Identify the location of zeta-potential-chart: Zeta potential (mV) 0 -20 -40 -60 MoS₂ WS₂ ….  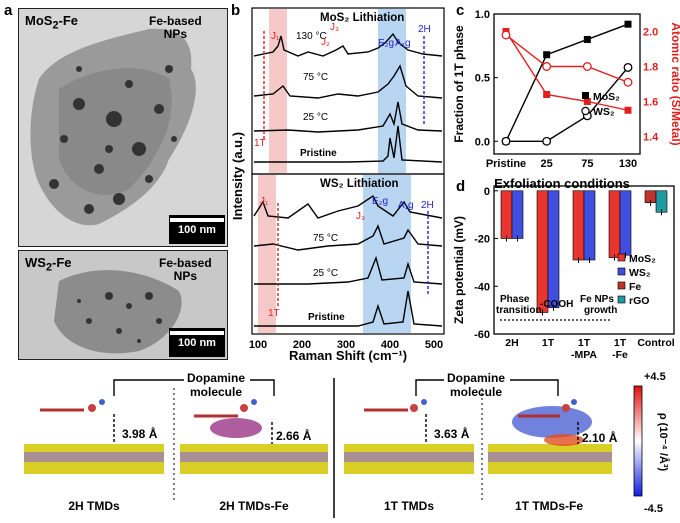
(563, 273).